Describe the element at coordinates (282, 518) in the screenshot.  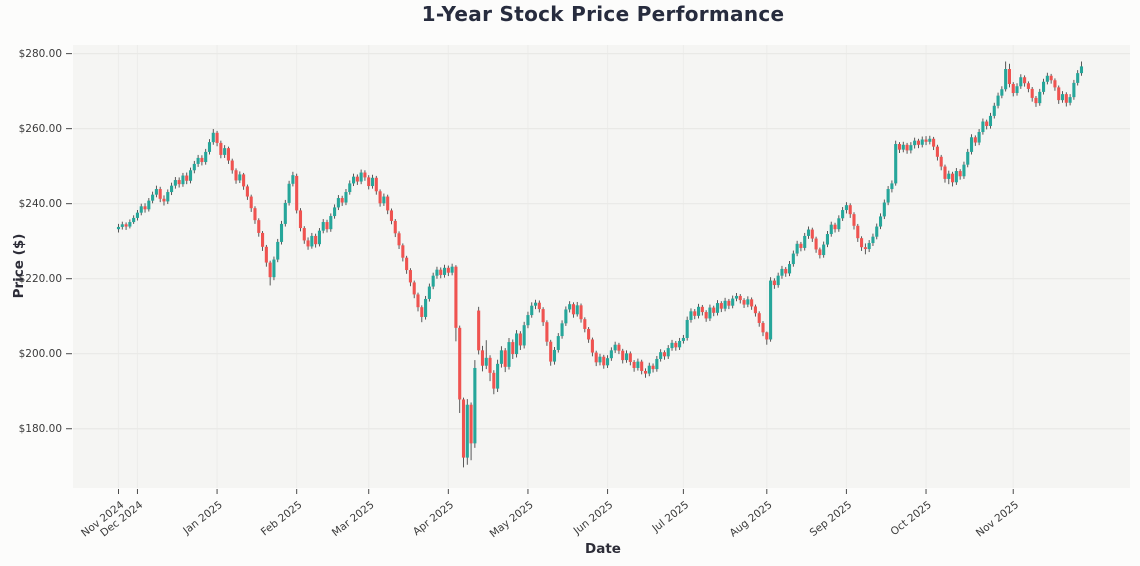
I see `x-tick-label: Feb 2025` at that location.